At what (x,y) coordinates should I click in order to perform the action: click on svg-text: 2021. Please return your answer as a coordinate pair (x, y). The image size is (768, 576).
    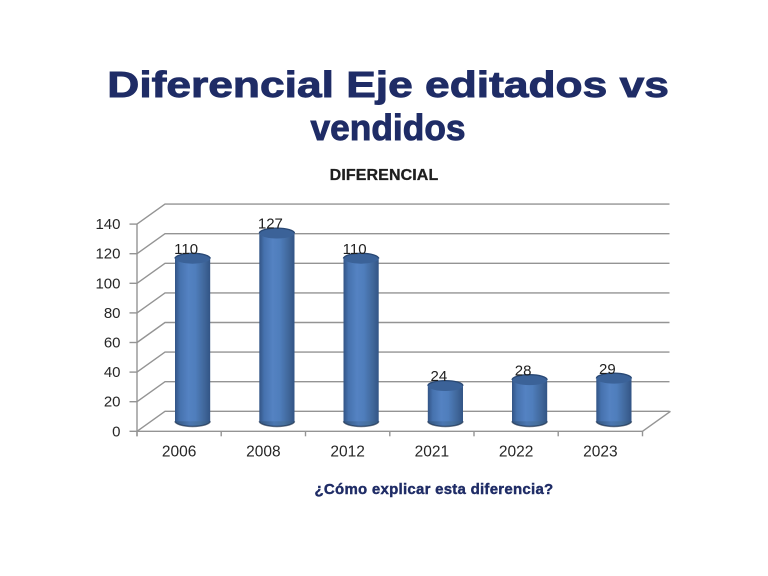
    Looking at the image, I should click on (432, 452).